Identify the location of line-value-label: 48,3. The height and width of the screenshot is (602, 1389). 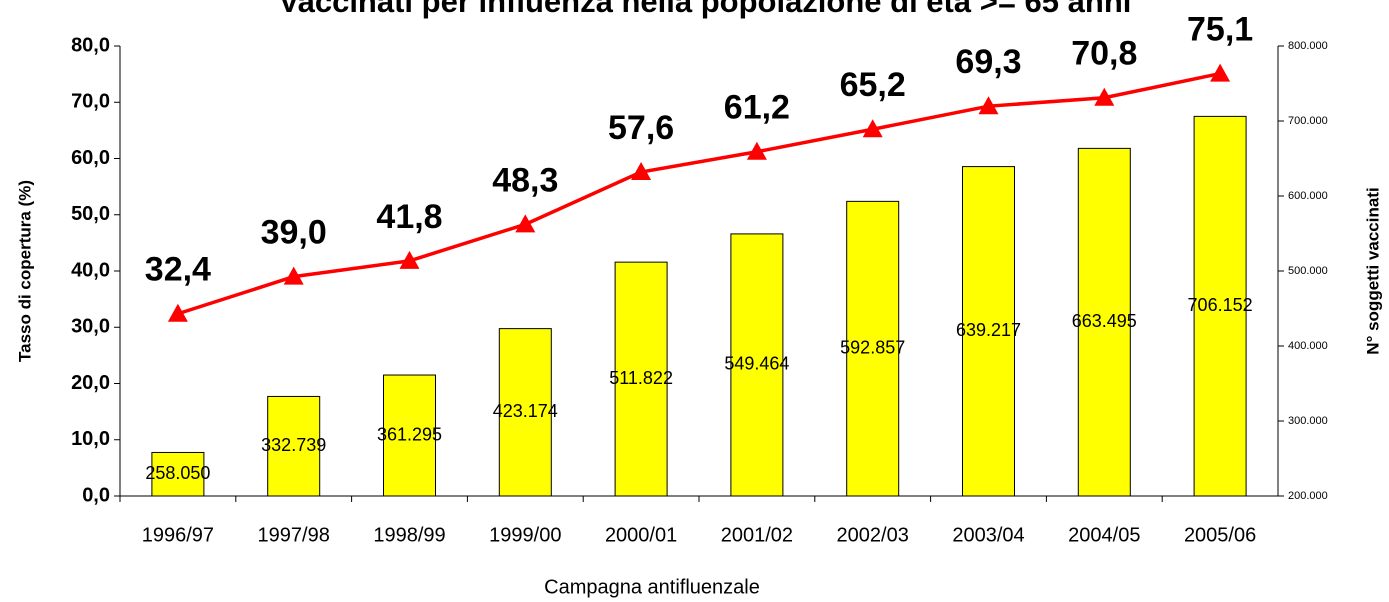
(525, 180).